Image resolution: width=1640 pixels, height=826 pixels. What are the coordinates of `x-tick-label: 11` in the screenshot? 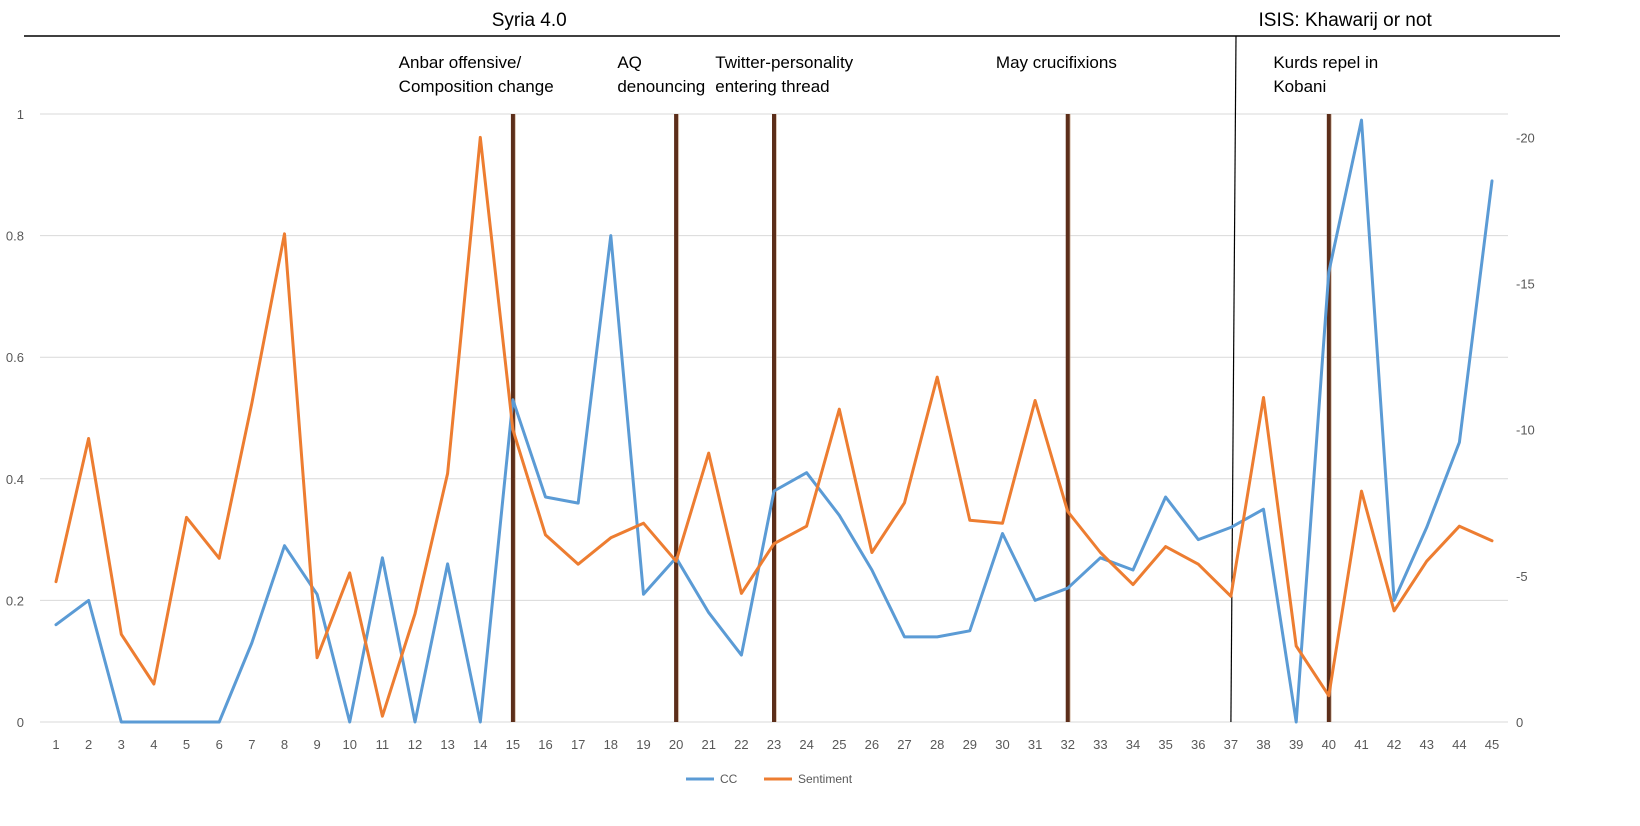 It's located at (383, 744).